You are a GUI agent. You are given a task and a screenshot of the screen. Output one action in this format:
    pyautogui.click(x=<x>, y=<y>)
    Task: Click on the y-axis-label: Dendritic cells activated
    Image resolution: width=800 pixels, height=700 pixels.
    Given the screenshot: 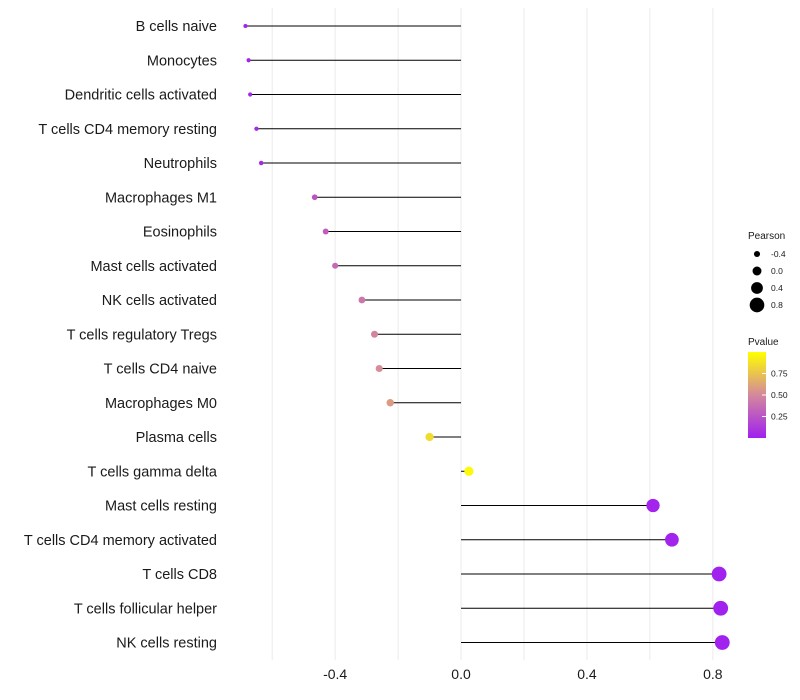 What is the action you would take?
    pyautogui.click(x=141, y=96)
    